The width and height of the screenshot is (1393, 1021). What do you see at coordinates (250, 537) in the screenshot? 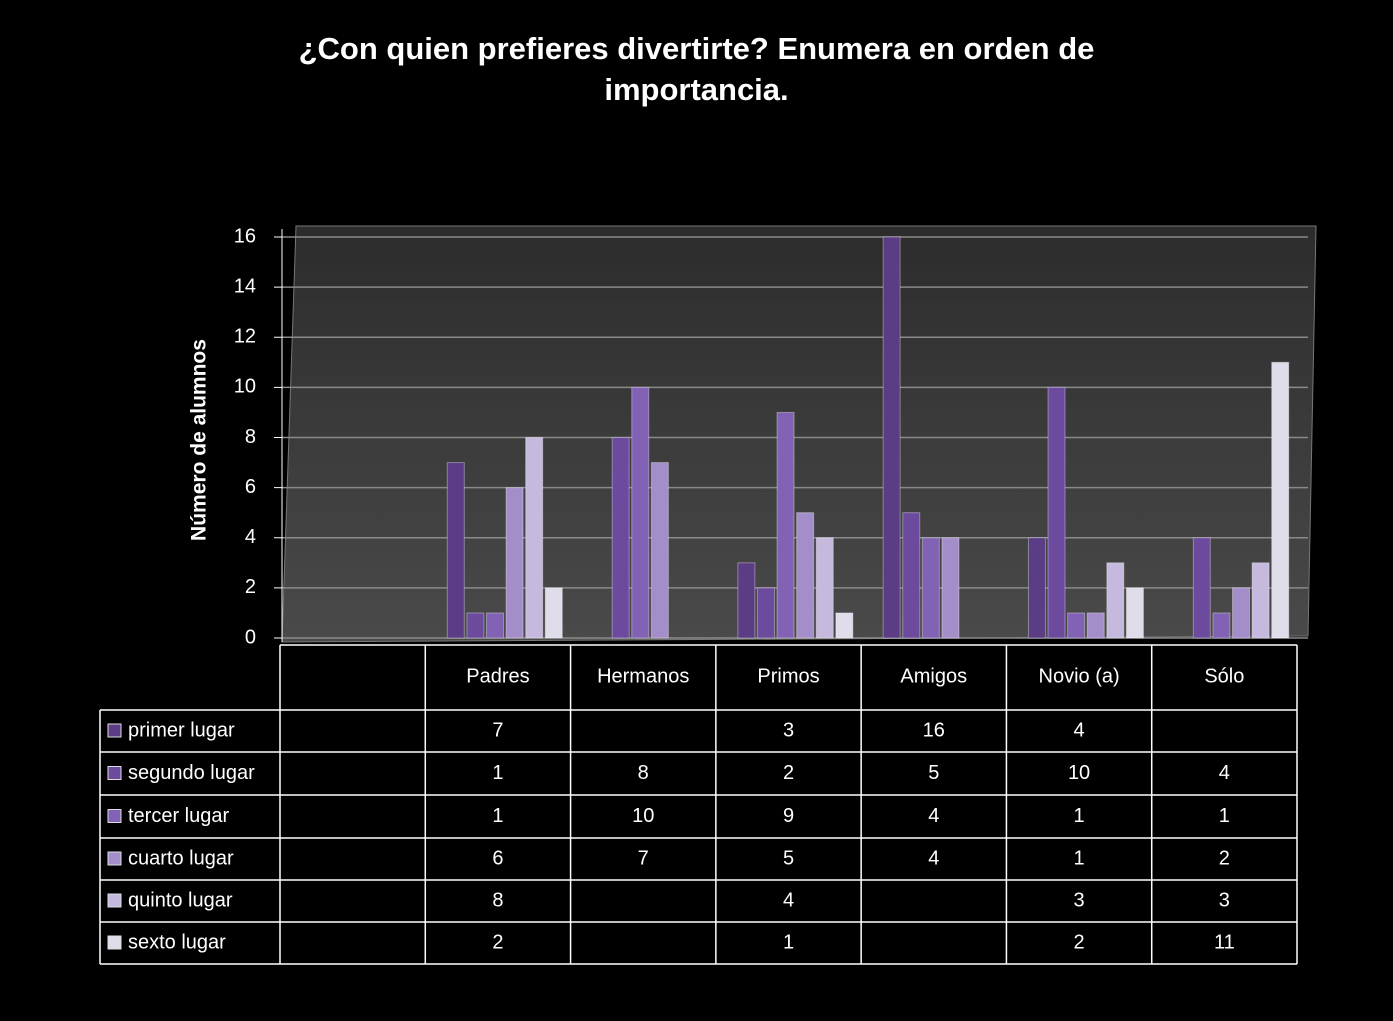
I see `y-tick-label: 4` at bounding box center [250, 537].